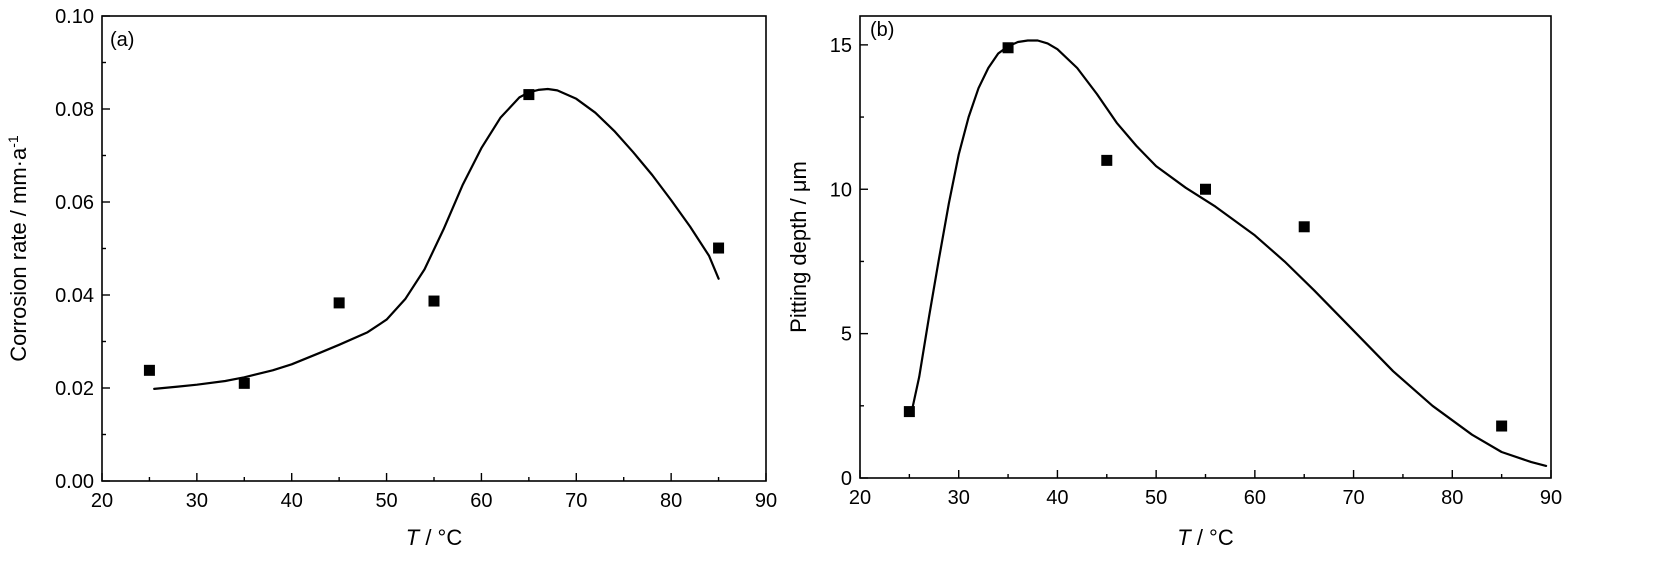 The image size is (1662, 583). What do you see at coordinates (846, 479) in the screenshot?
I see `y-tick-label-b: 0` at bounding box center [846, 479].